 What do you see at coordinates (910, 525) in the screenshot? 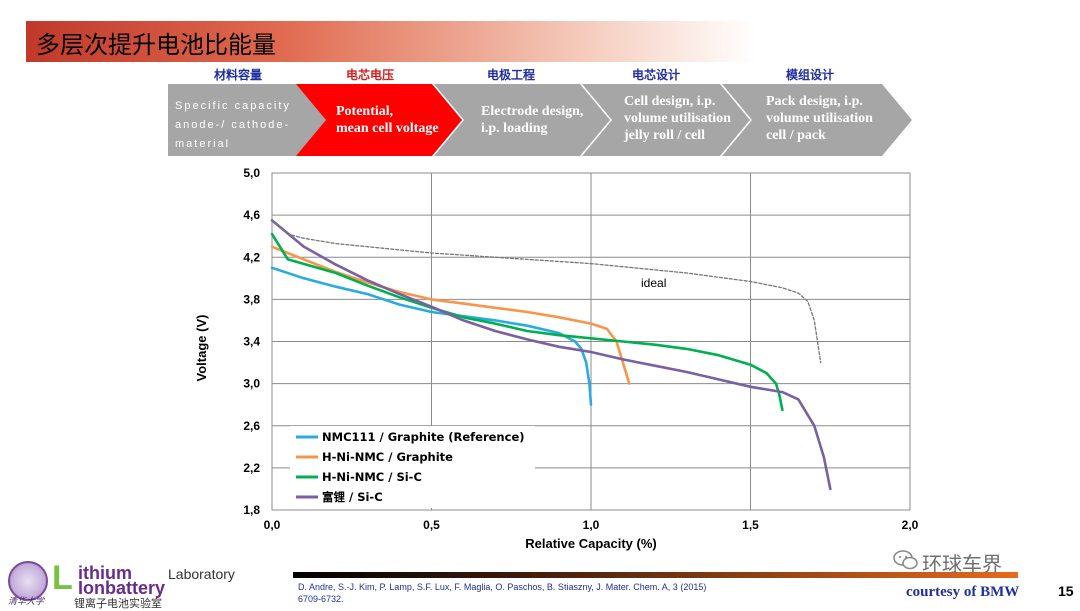
I see `x-tick-label: 2,0` at bounding box center [910, 525].